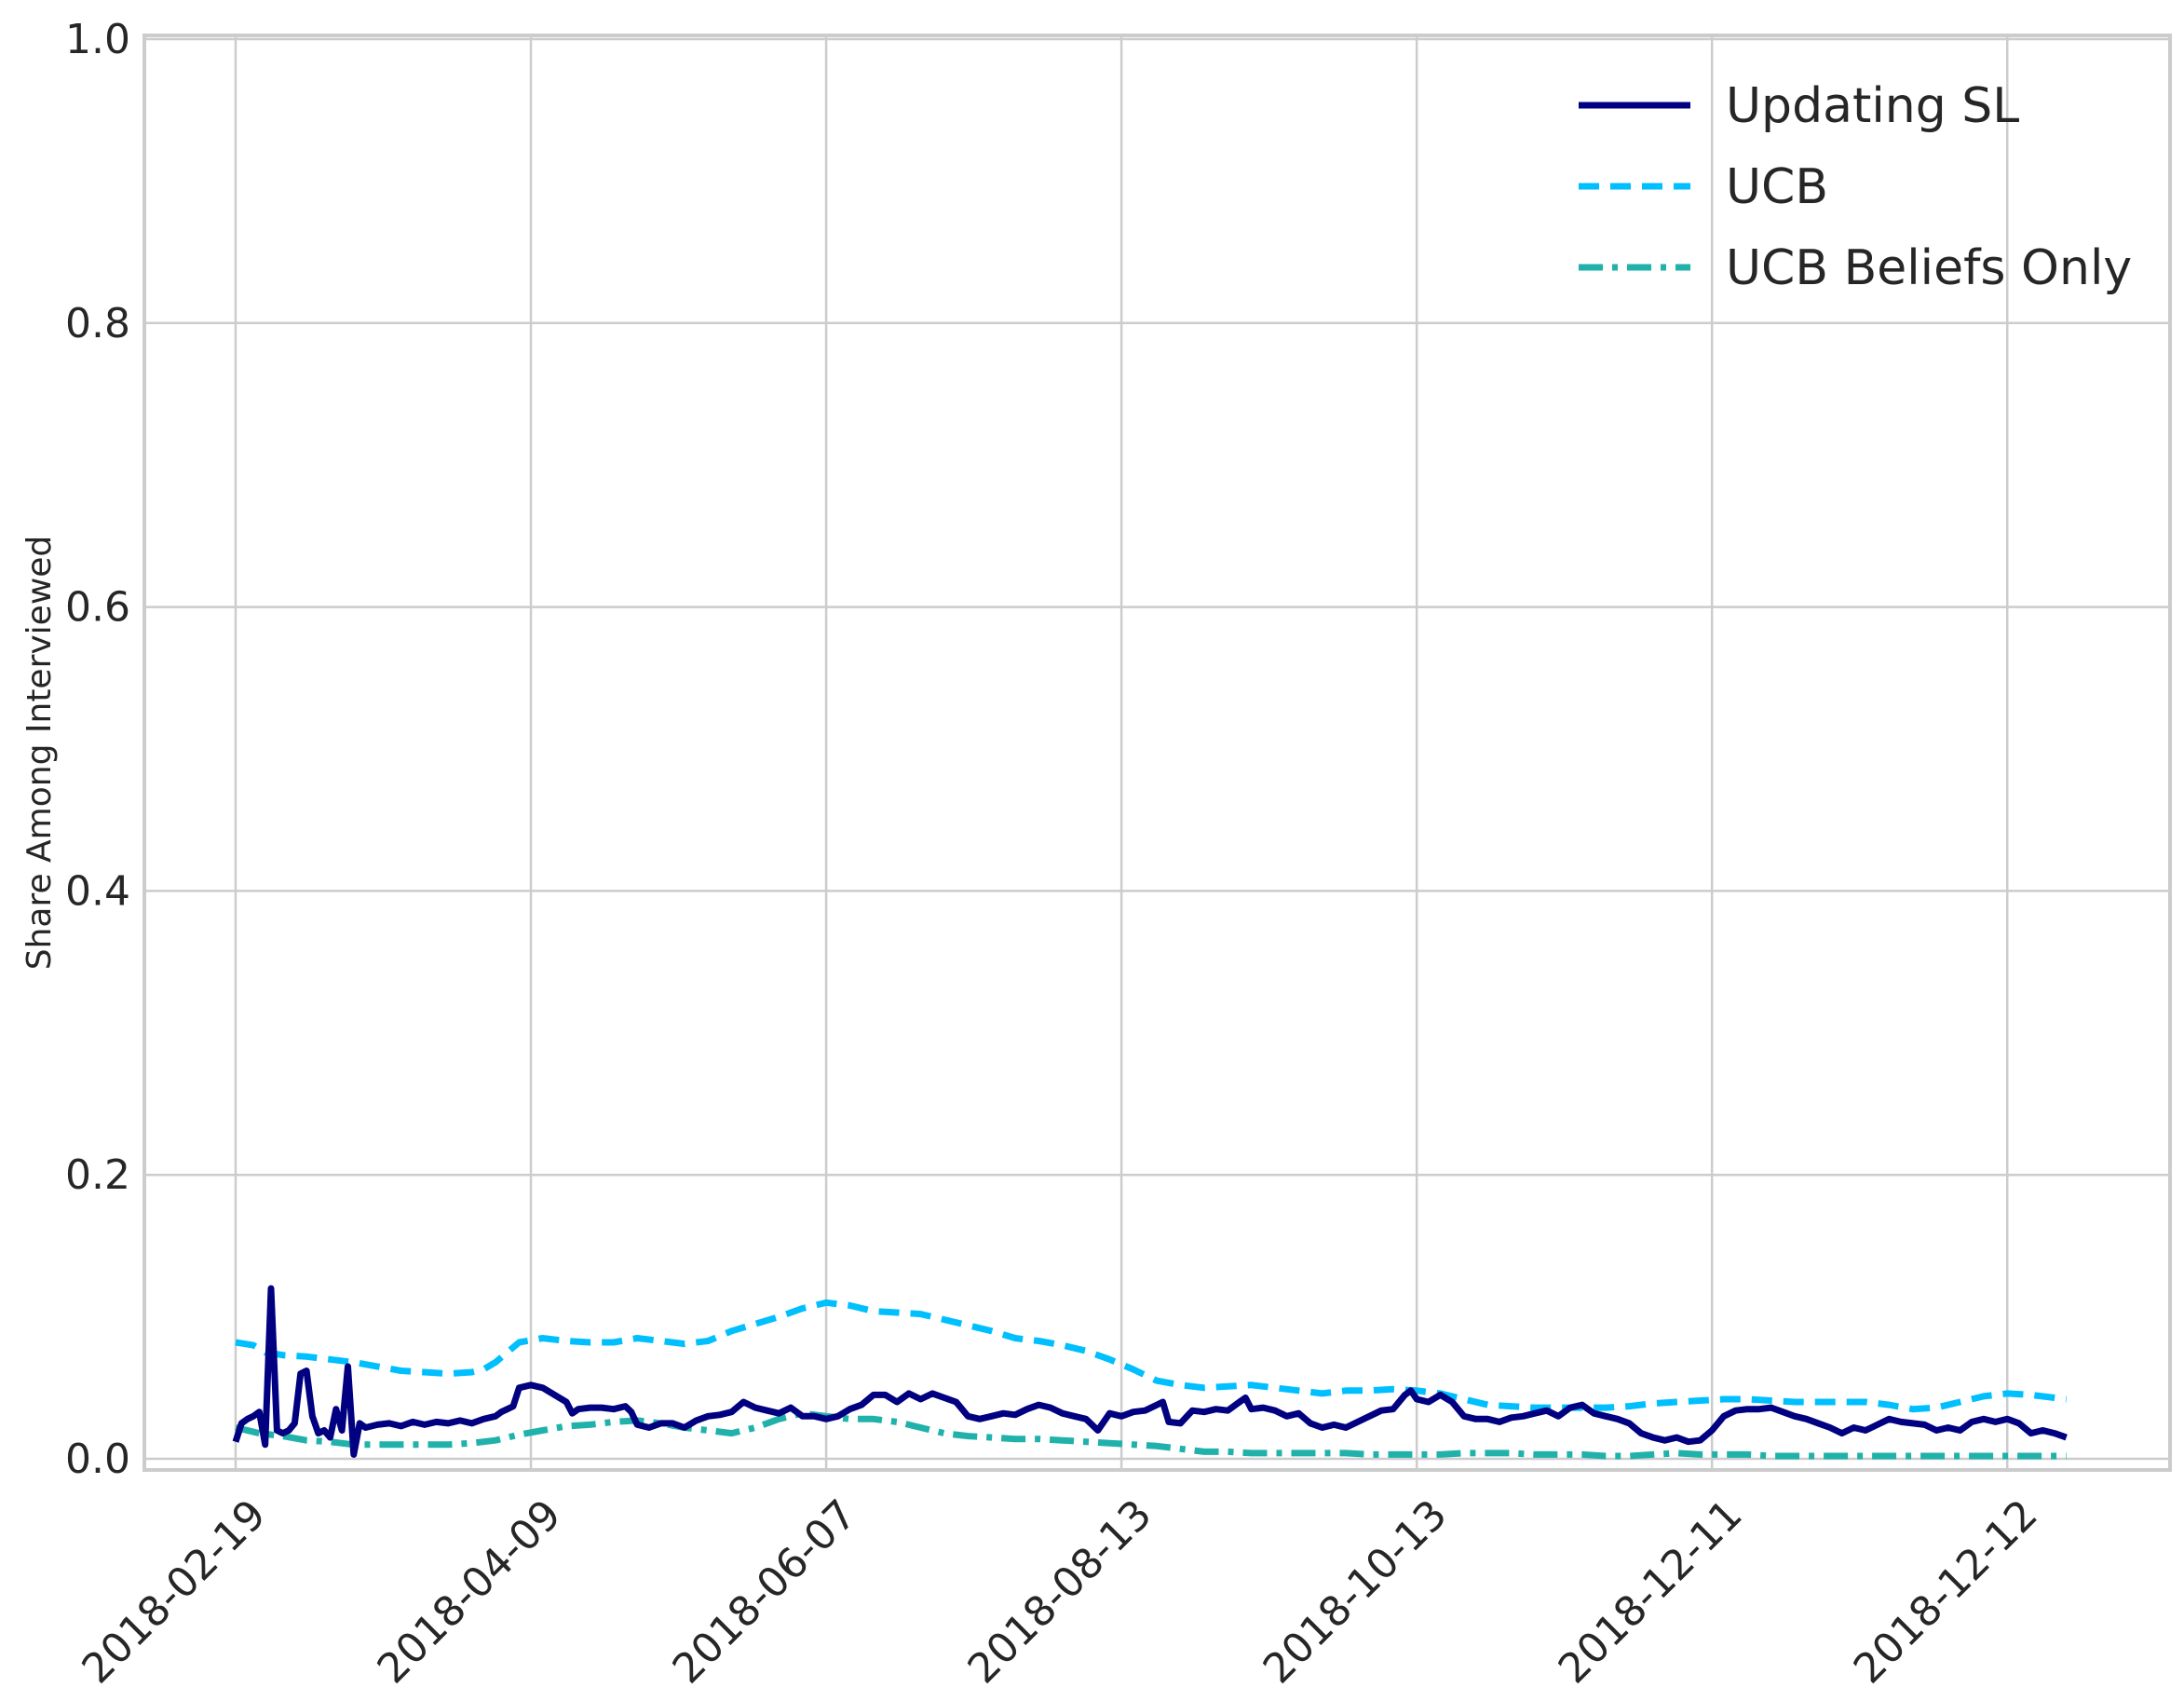  What do you see at coordinates (1356, 1591) in the screenshot?
I see `x-tick-label-4: 2018-10-13` at bounding box center [1356, 1591].